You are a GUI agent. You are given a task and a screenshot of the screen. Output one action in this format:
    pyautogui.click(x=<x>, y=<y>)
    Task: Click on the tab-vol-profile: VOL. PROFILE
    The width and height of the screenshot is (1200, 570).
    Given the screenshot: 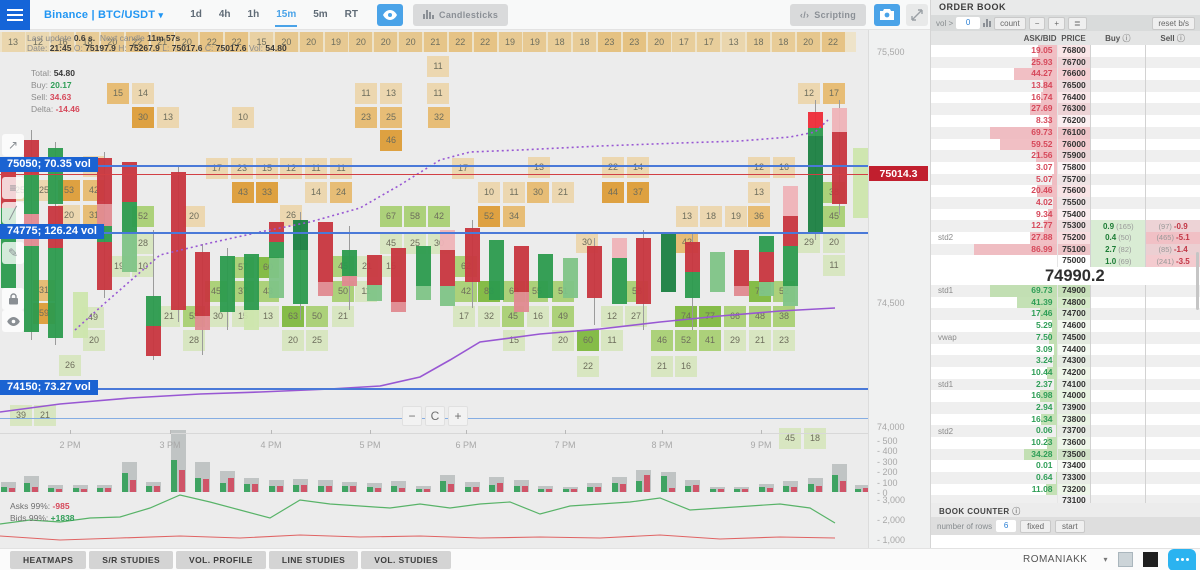 What is the action you would take?
    pyautogui.click(x=221, y=559)
    